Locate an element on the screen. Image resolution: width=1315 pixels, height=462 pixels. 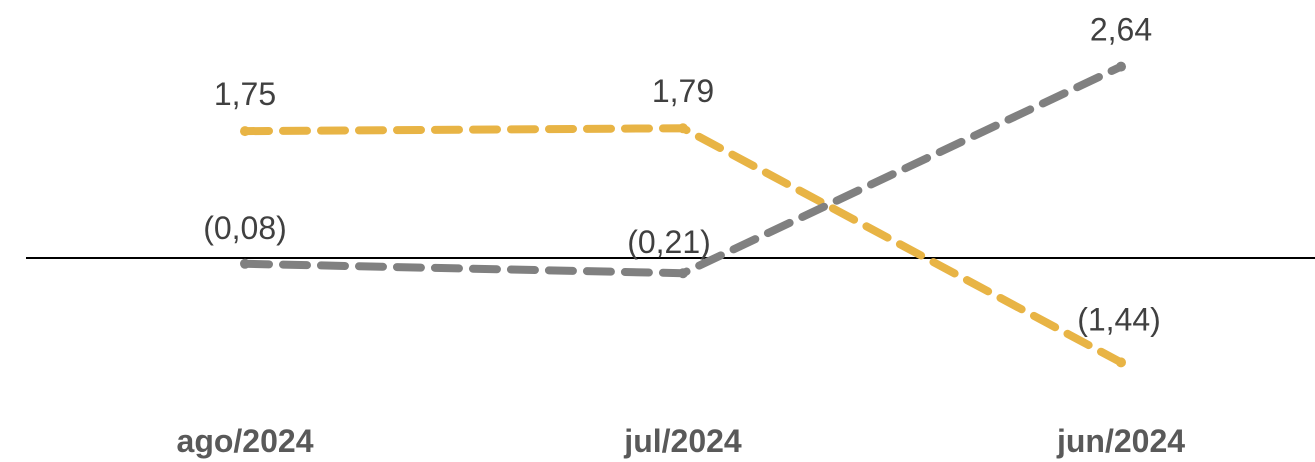
series-0-value-label-2: (1,44) is located at coordinates (1119, 319).